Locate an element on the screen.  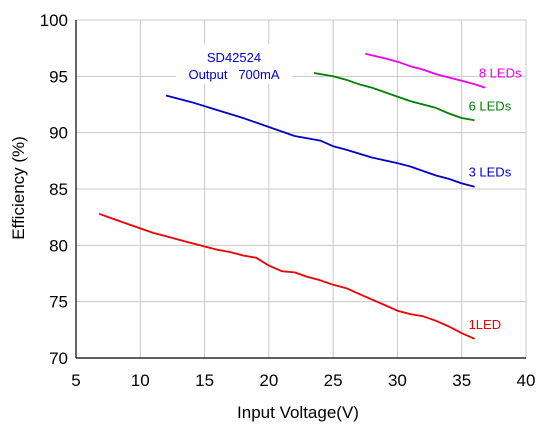
y-tick-label: 95 is located at coordinates (58, 76).